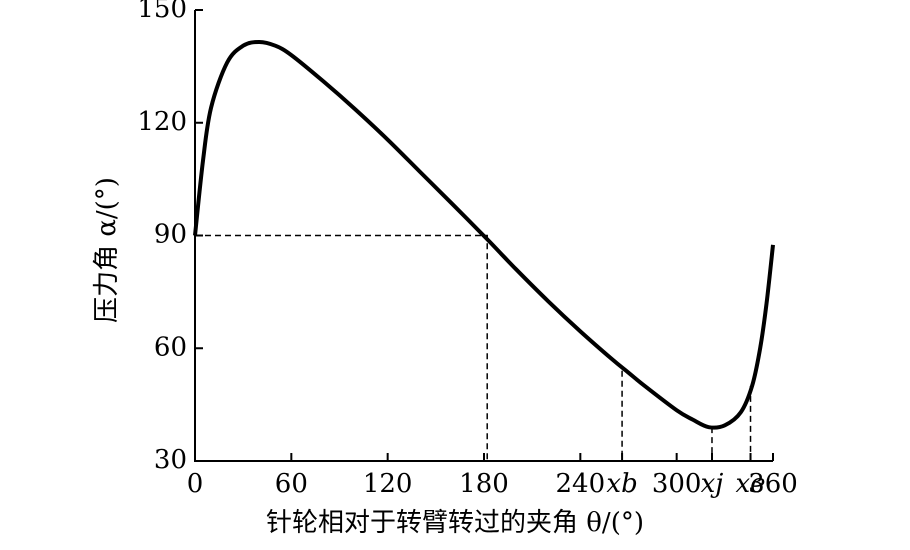 Image resolution: width=910 pixels, height=550 pixels. I want to click on y-axis-label: 压力角 α/(°), so click(107, 250).